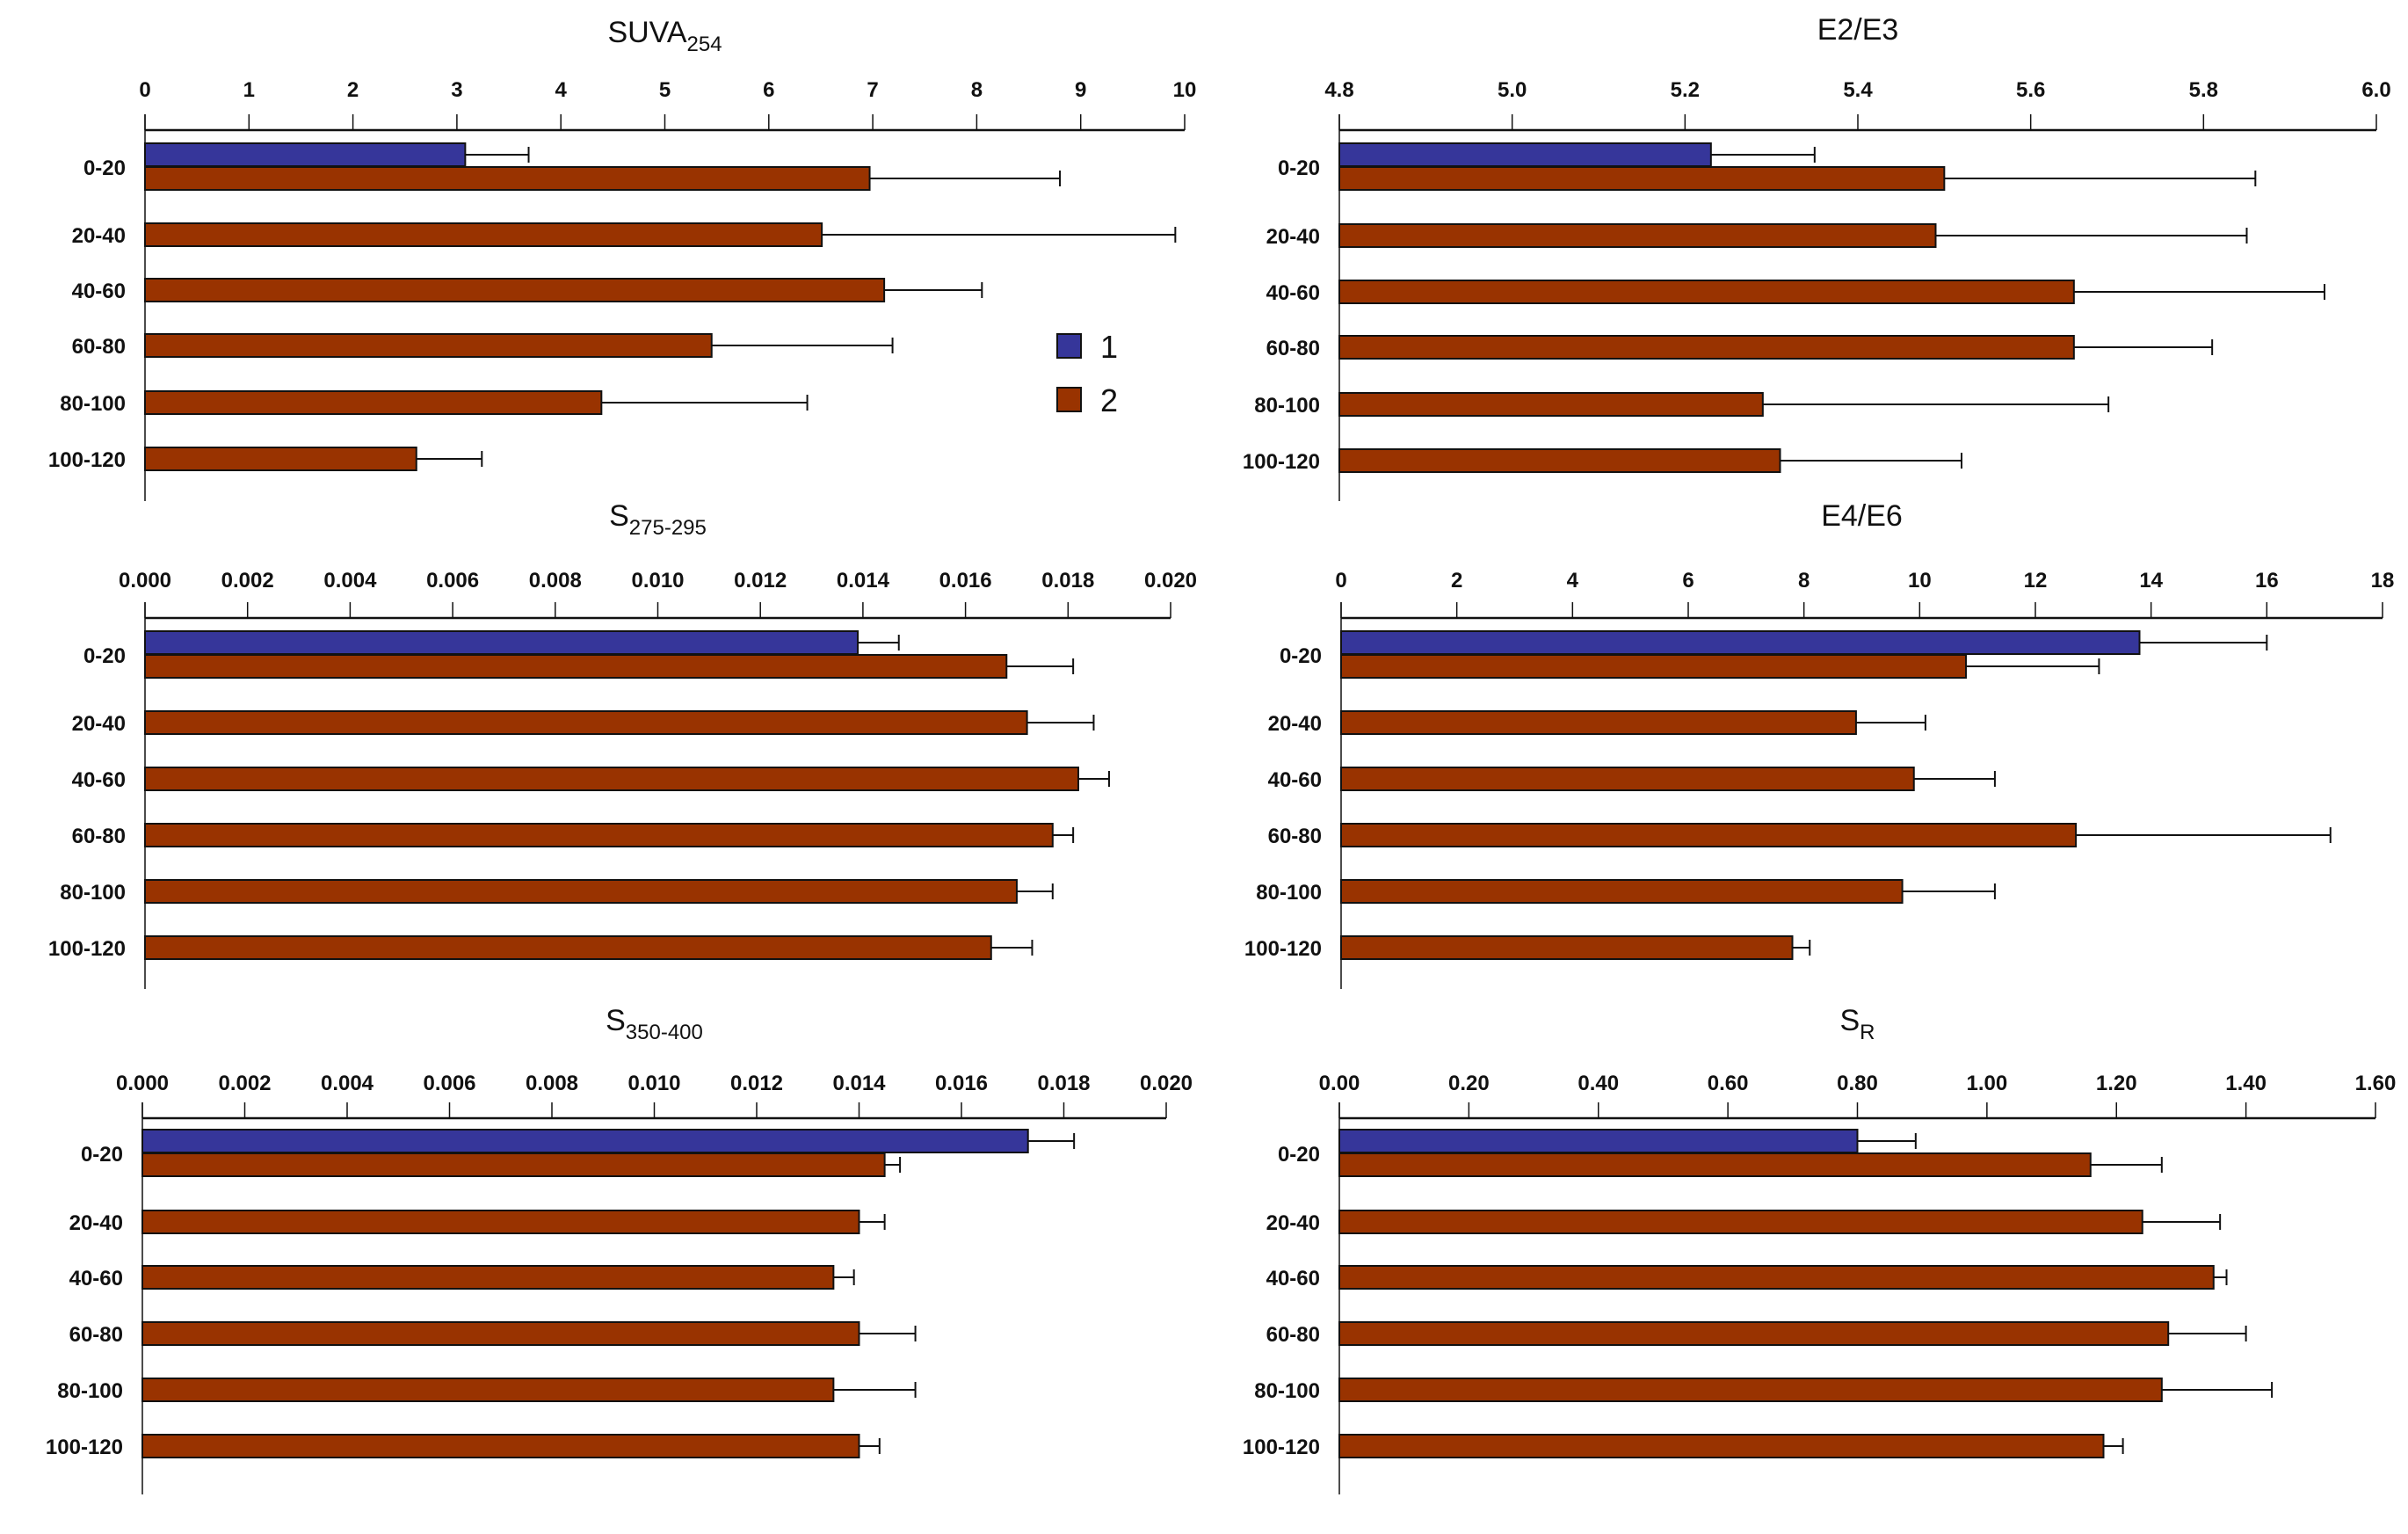 This screenshot has width=2408, height=1534. What do you see at coordinates (2267, 581) in the screenshot?
I see `x-tick-label: 16` at bounding box center [2267, 581].